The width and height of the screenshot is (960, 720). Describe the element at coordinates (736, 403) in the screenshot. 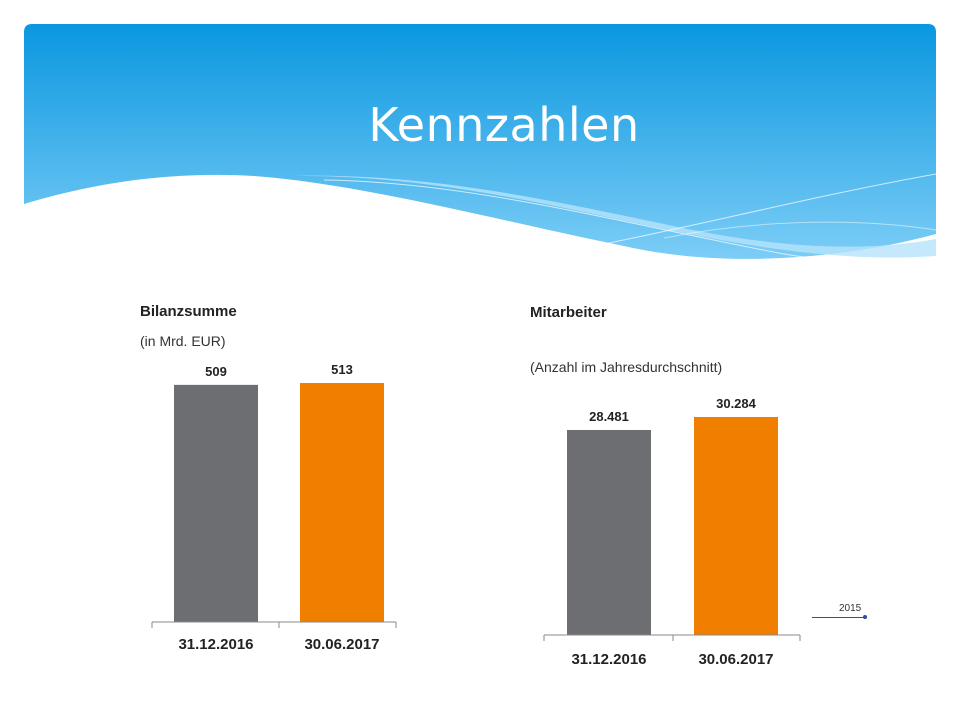

I see `data-label: 30.284` at that location.